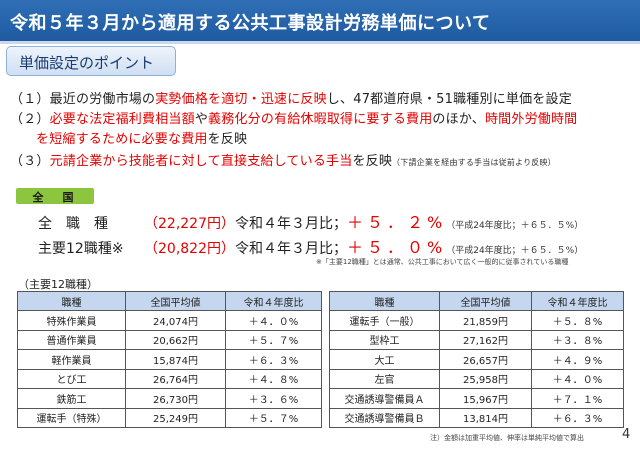  I want to click on table-cell: 24,074円, so click(175, 320).